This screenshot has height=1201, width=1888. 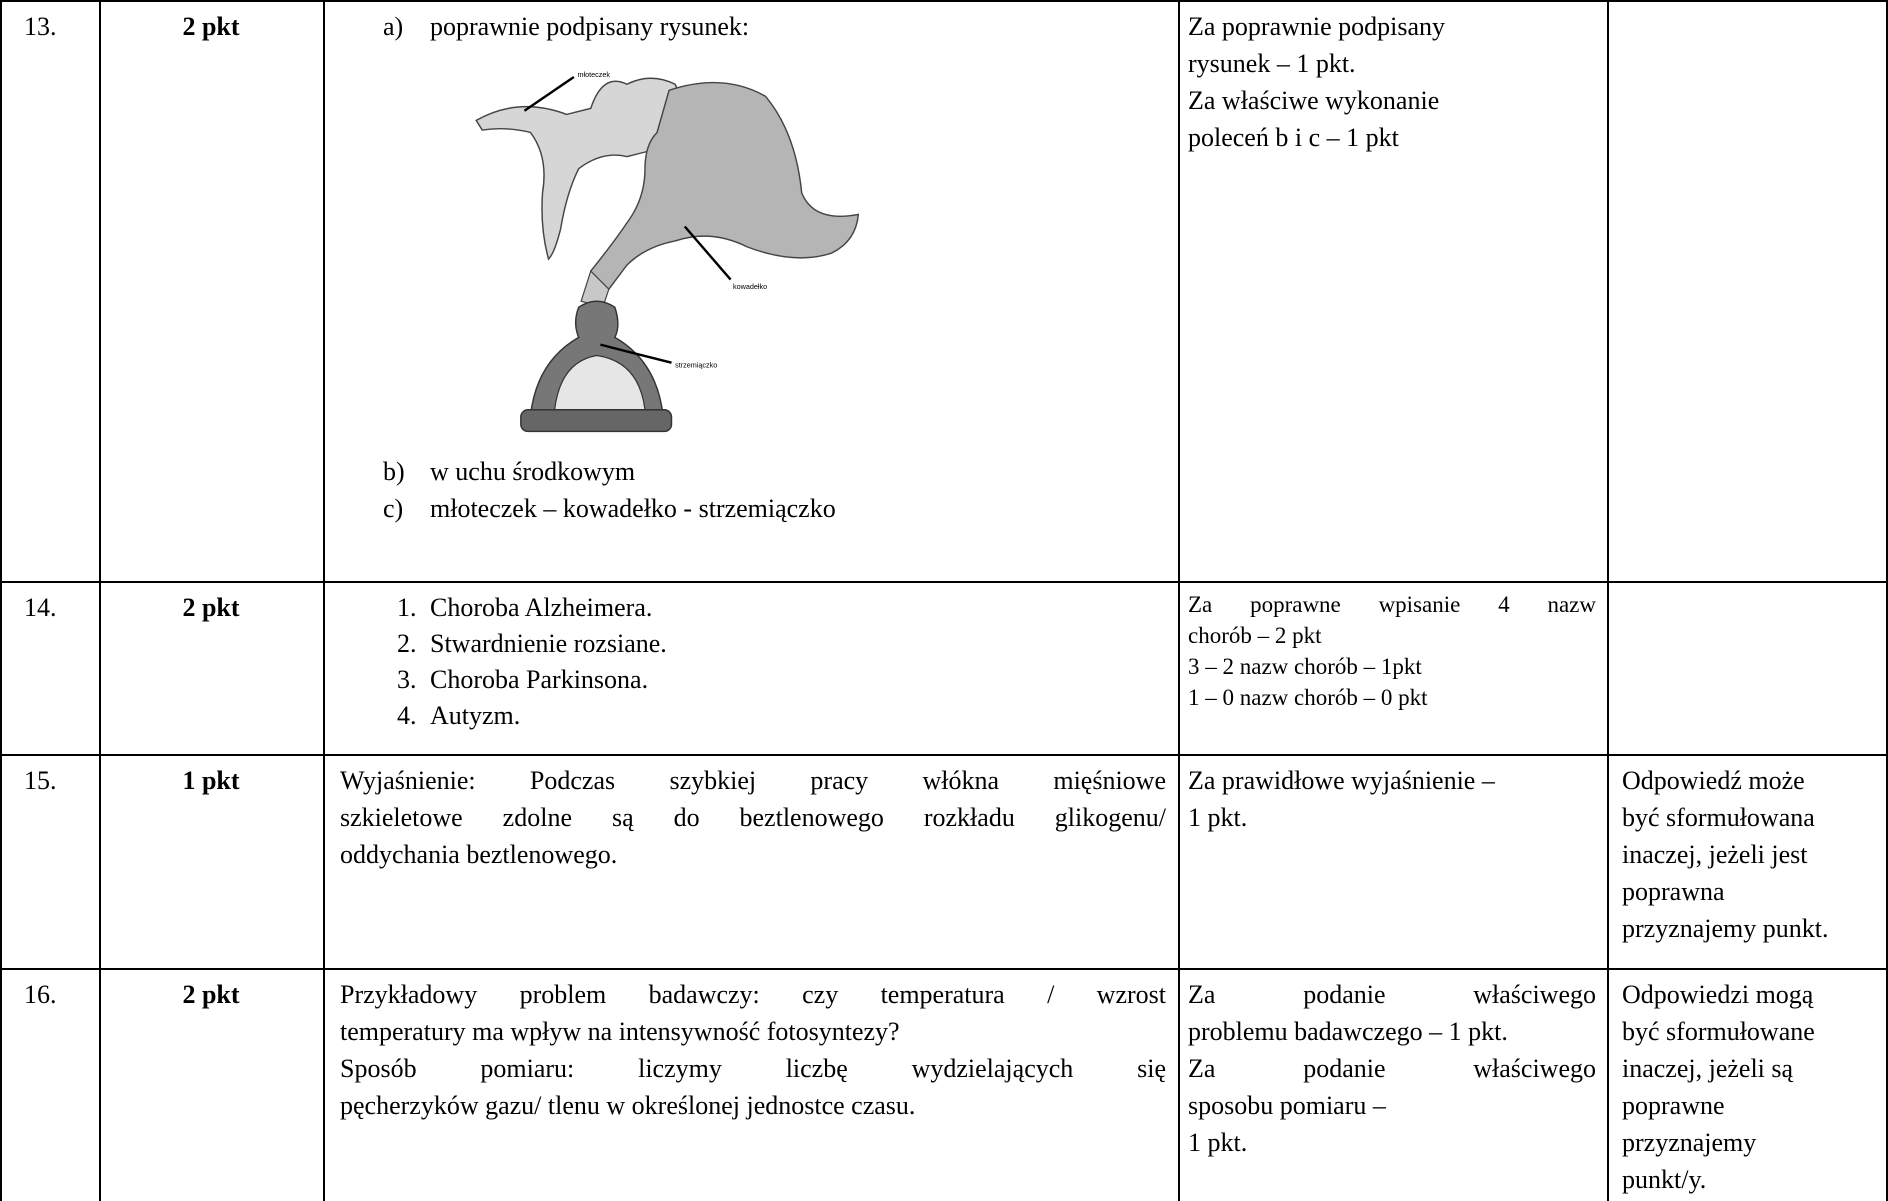 What do you see at coordinates (580, 169) in the screenshot?
I see `malleus` at bounding box center [580, 169].